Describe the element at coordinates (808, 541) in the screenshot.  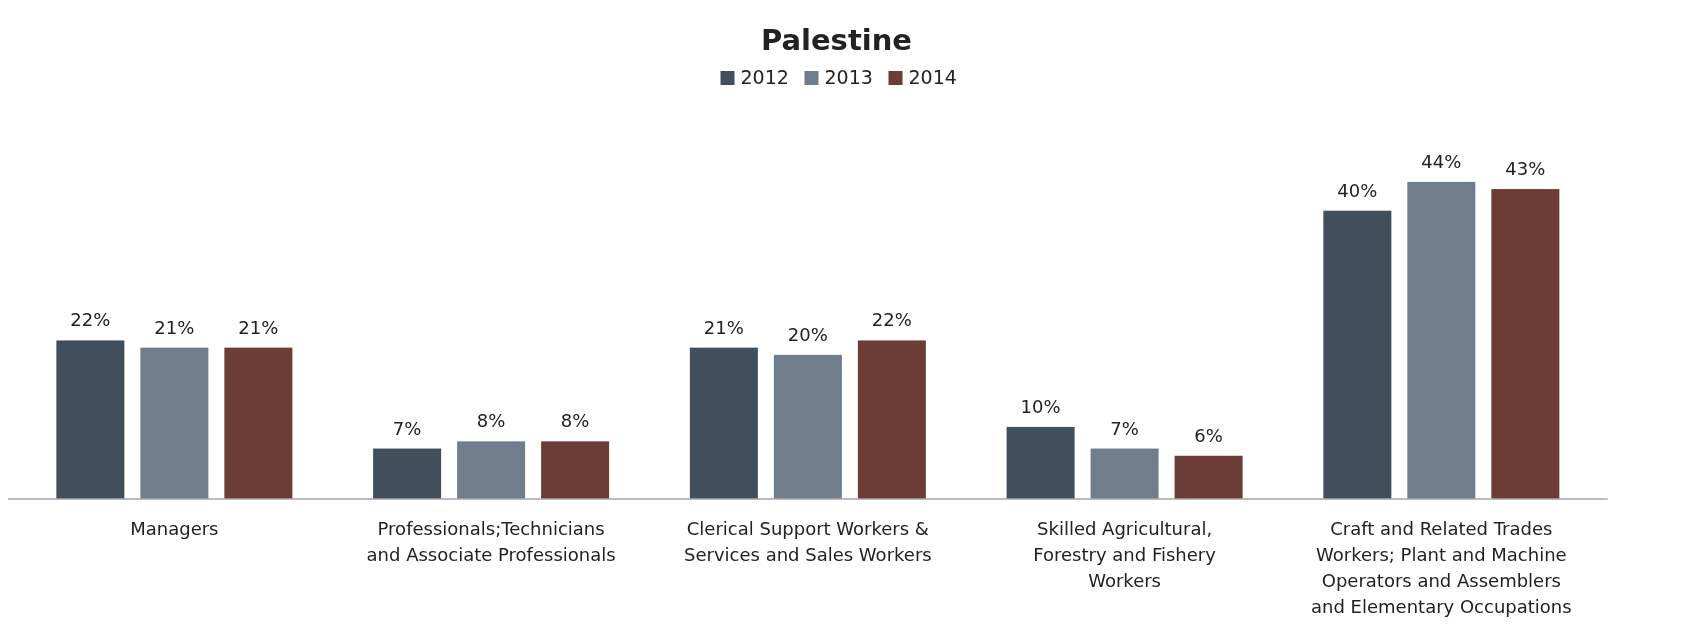
I see `x-tick-label: Clerical Support Workers & Services and Sales Workers` at that location.